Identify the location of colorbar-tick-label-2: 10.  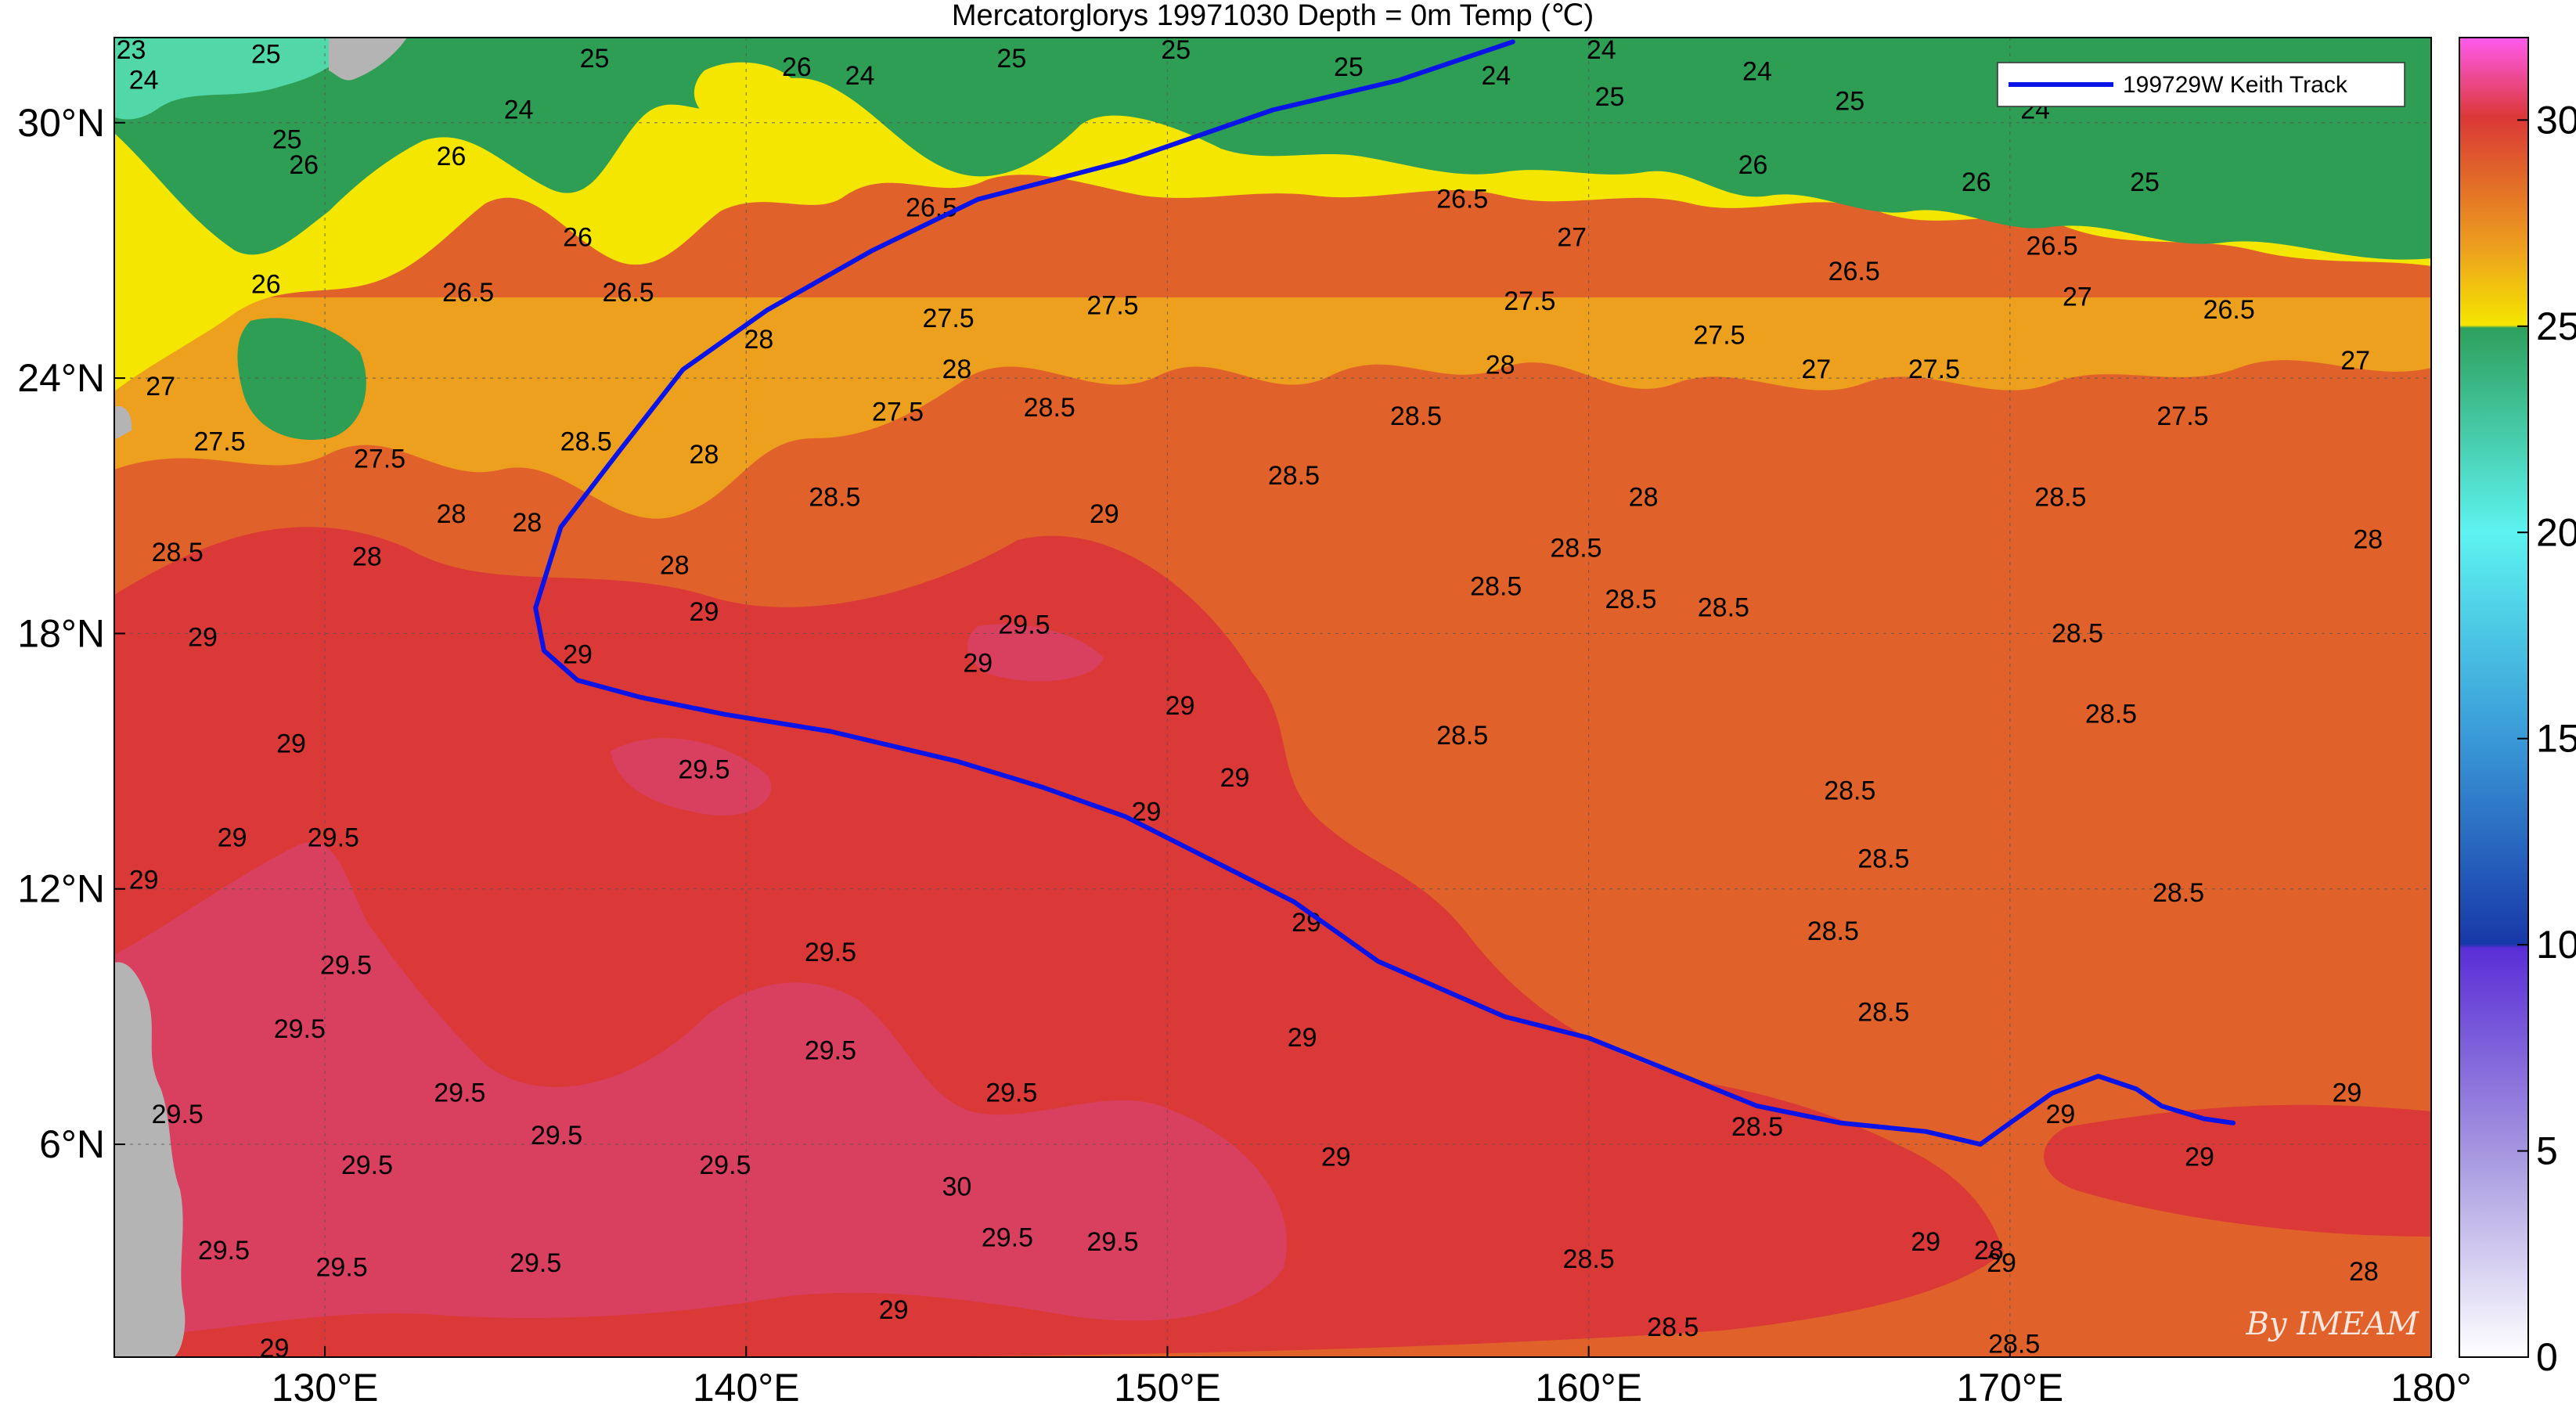
(2556, 945).